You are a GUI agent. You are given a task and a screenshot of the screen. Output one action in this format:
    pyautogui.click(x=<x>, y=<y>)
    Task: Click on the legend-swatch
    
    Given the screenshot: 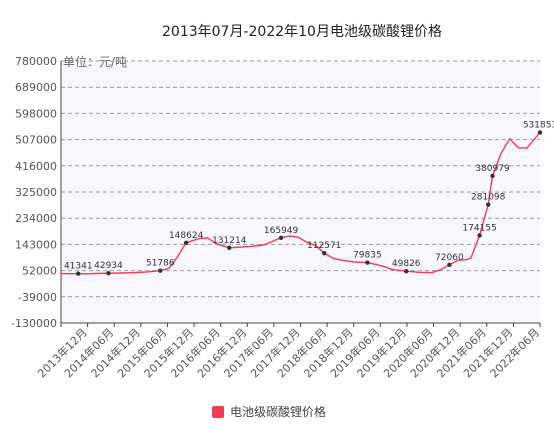 What is the action you would take?
    pyautogui.click(x=218, y=412)
    